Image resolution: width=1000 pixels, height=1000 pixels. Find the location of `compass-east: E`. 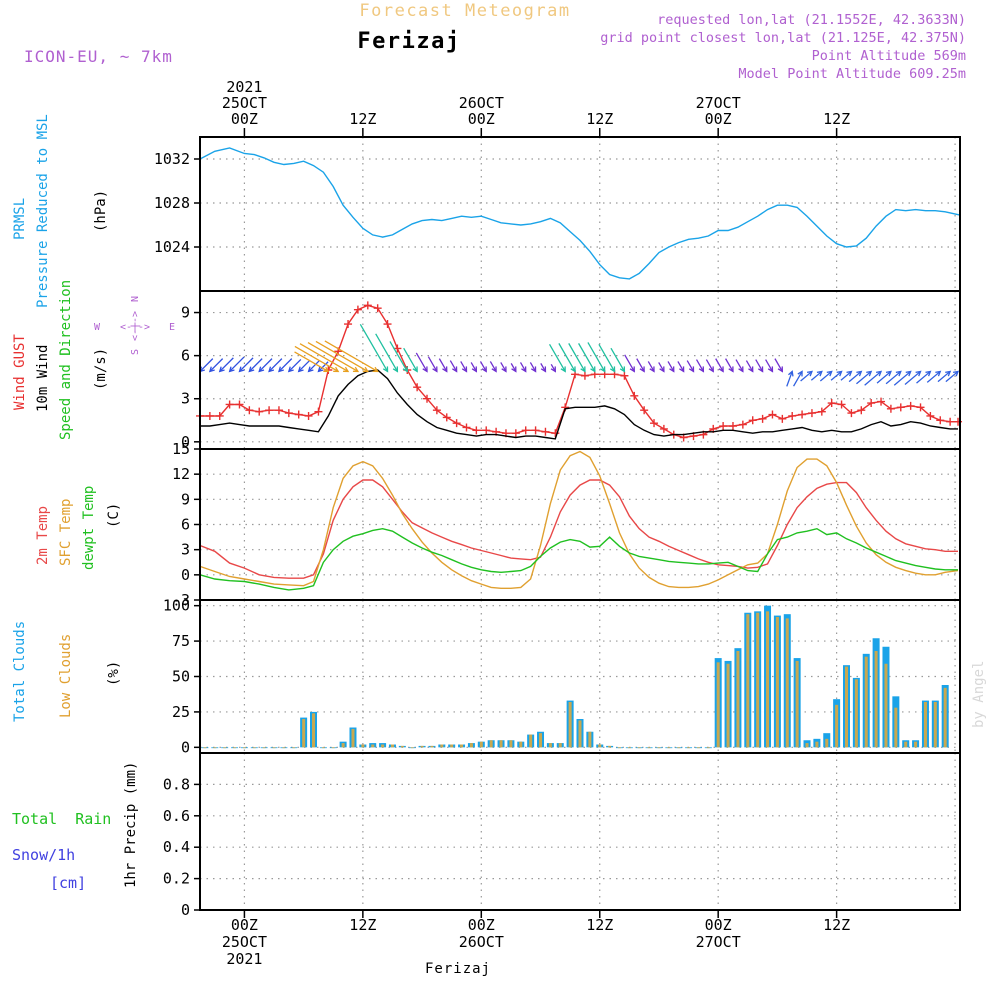

compass-east: E is located at coordinates (172, 327).